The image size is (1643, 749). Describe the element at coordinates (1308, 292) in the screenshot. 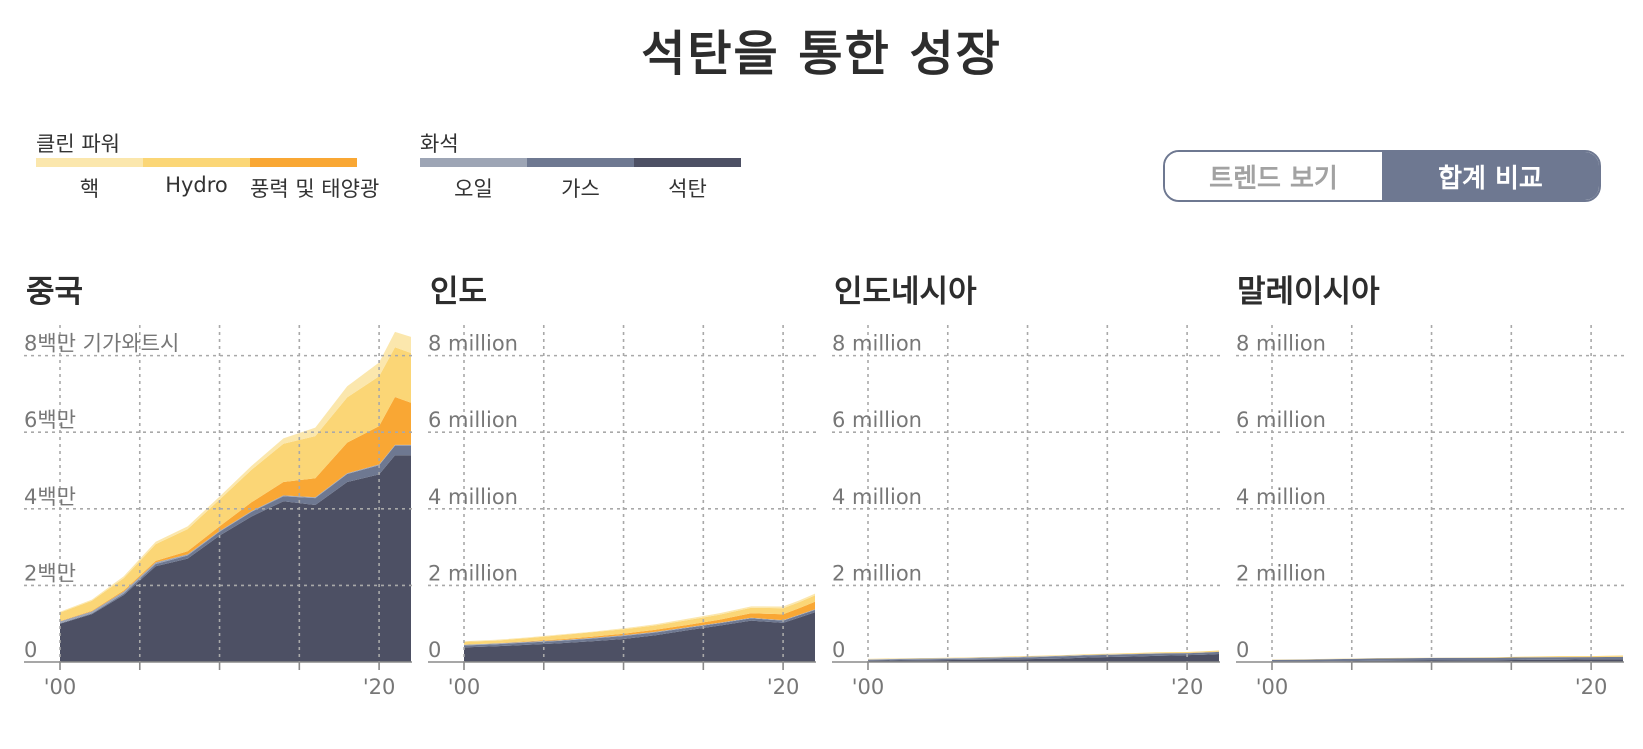

I see `panel-title-malaysia: 말레이시아` at that location.